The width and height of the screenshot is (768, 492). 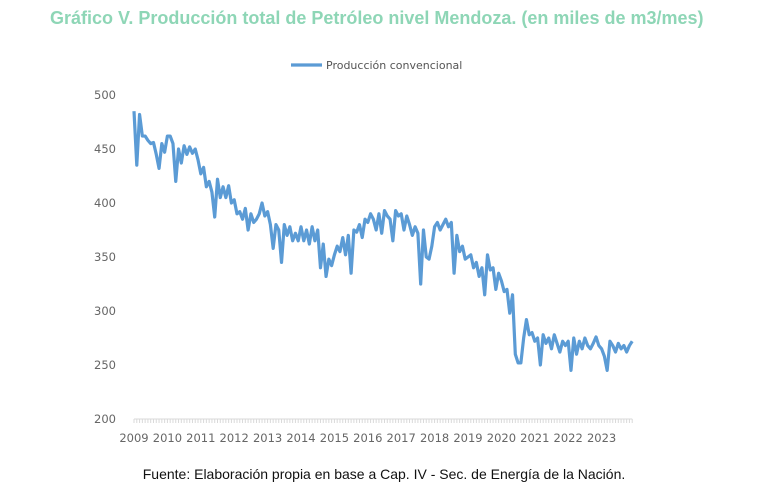 What do you see at coordinates (105, 365) in the screenshot?
I see `y-tick-label: 250` at bounding box center [105, 365].